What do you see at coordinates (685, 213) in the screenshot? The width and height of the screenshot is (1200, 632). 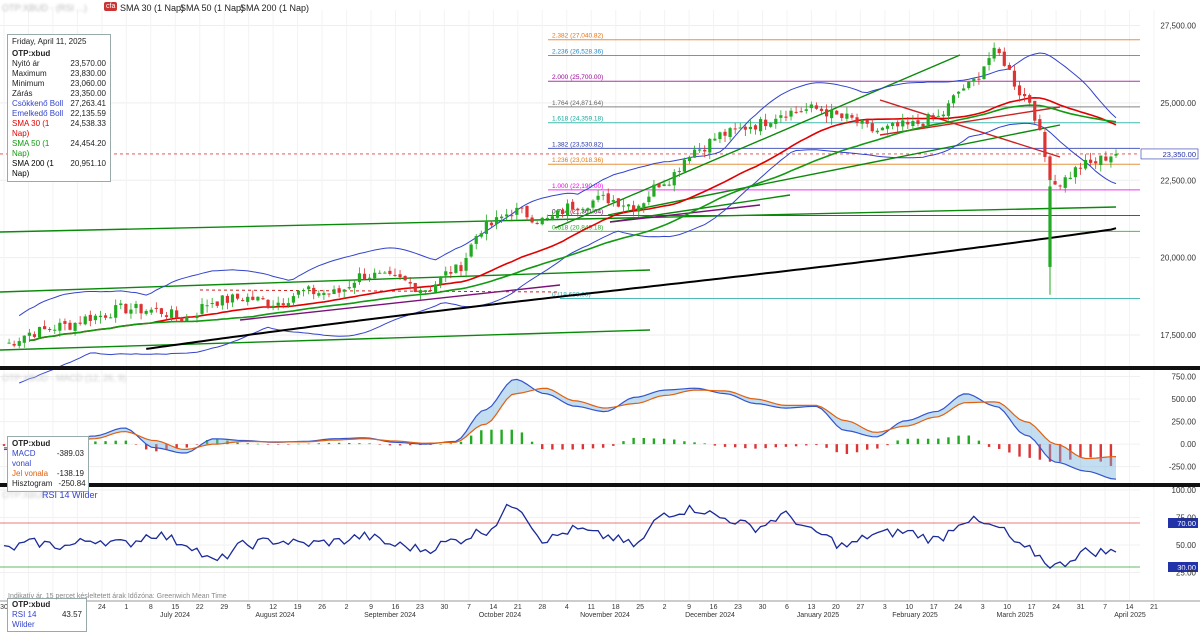 I see `trend-line-purple` at bounding box center [685, 213].